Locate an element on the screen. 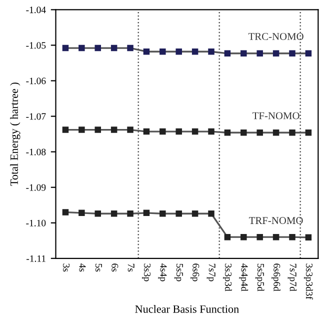 Image resolution: width=328 pixels, height=323 pixels. series-label: TF-NOMO is located at coordinates (276, 116).